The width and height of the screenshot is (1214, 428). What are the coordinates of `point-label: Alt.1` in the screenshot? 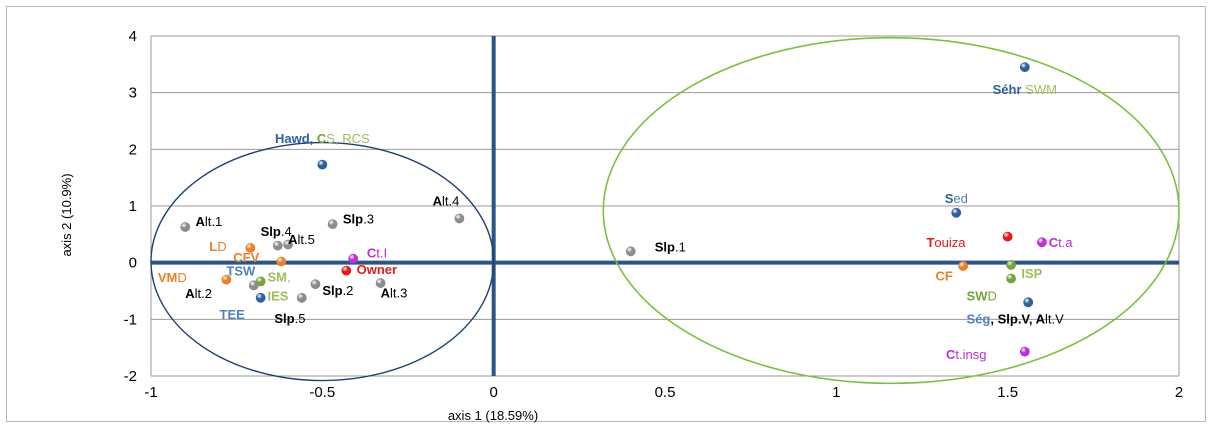 It's located at (209, 221).